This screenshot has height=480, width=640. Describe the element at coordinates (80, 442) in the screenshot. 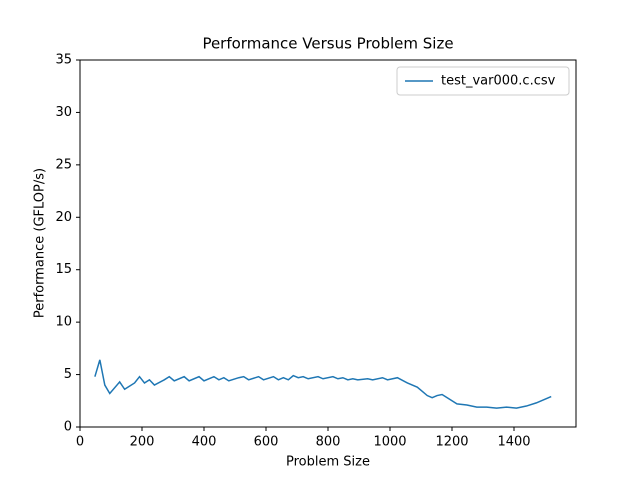

I see `x-tick-label: 0` at that location.